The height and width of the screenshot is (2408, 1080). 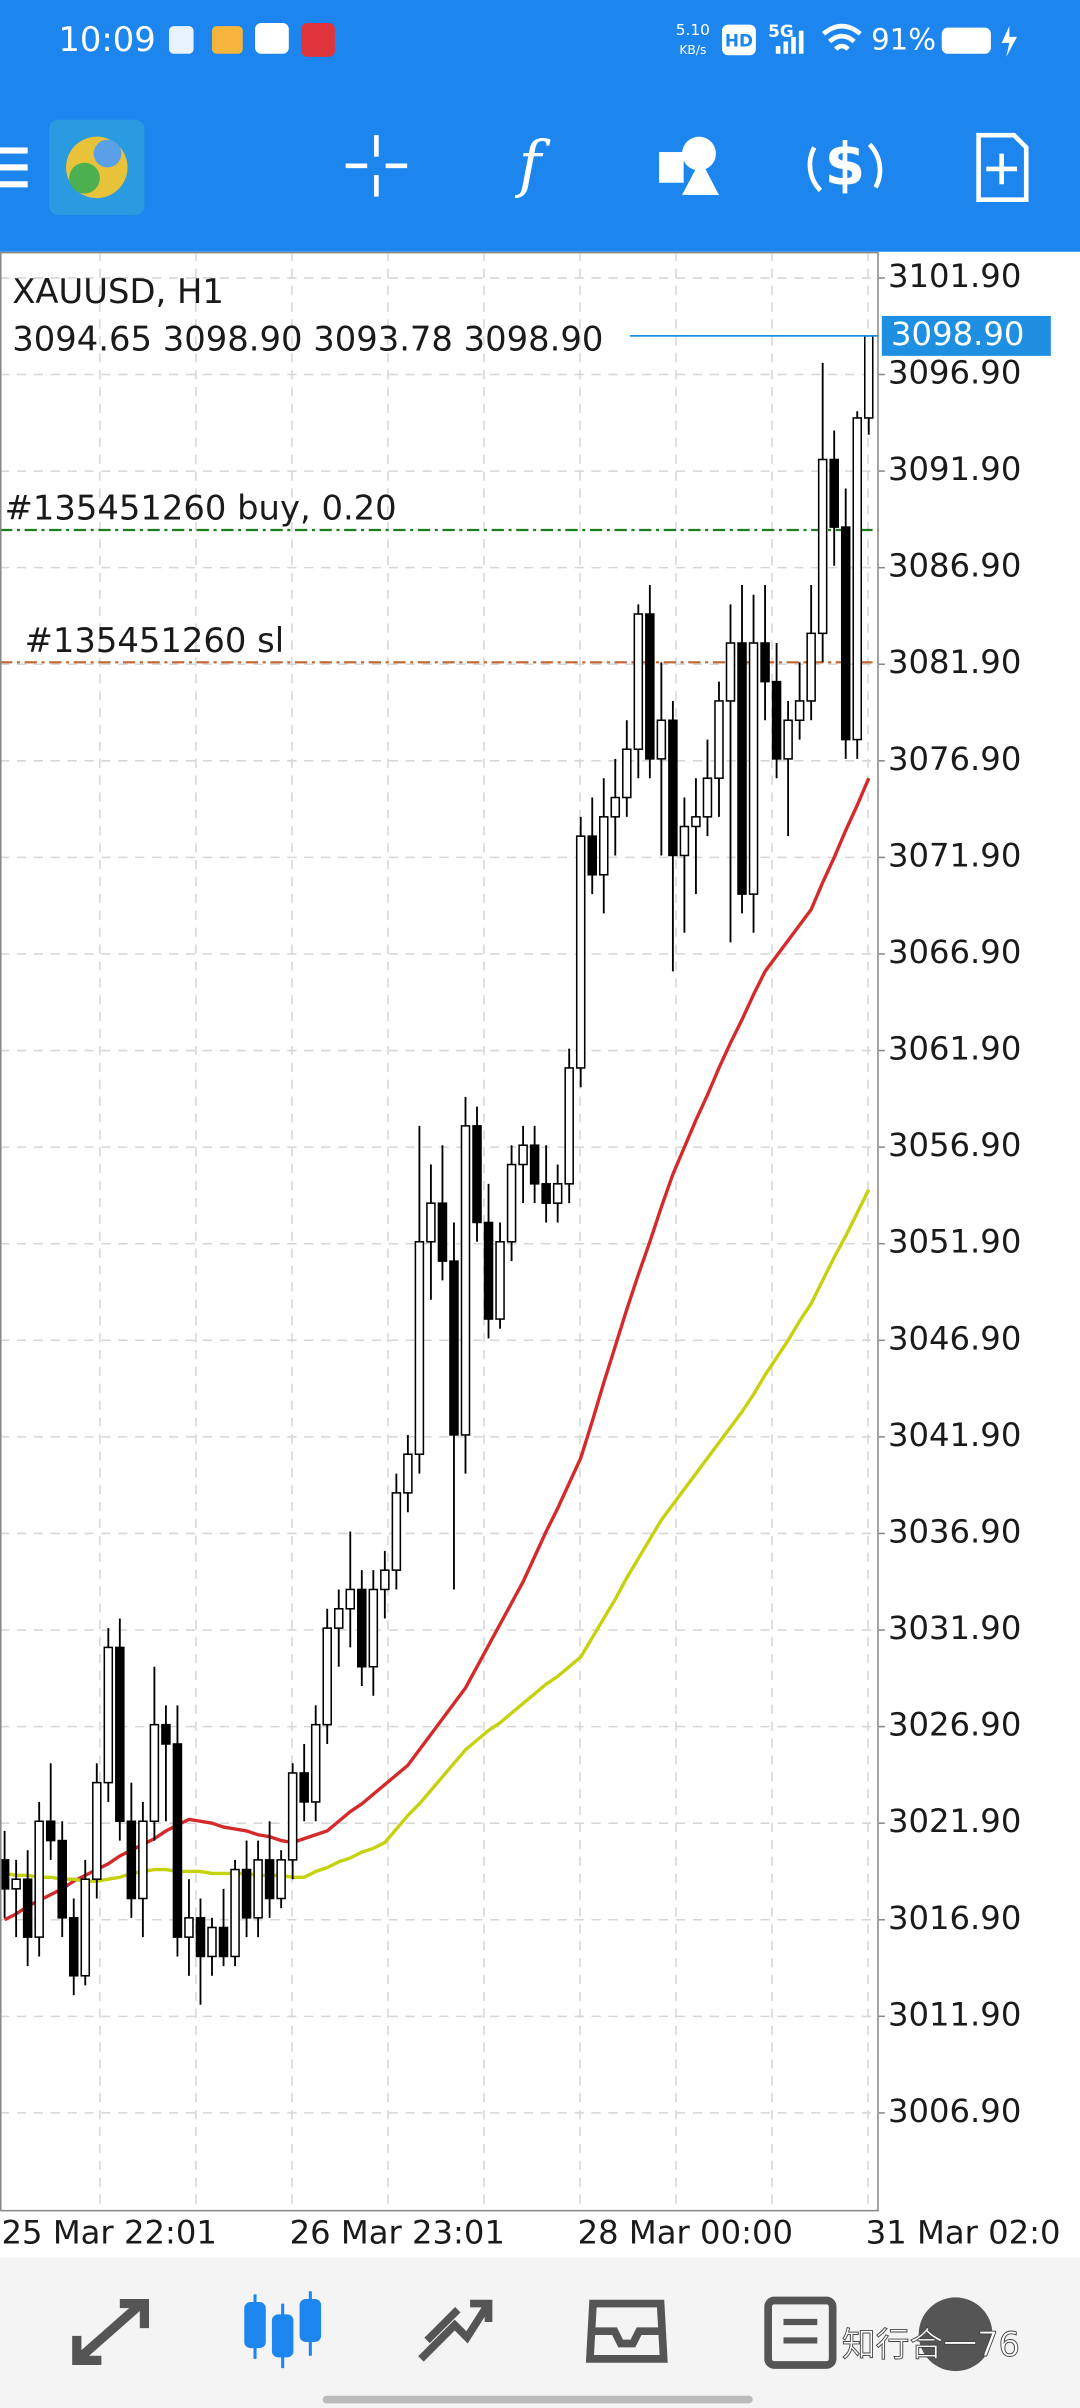 What do you see at coordinates (540, 2332) in the screenshot?
I see `bottom-nav` at bounding box center [540, 2332].